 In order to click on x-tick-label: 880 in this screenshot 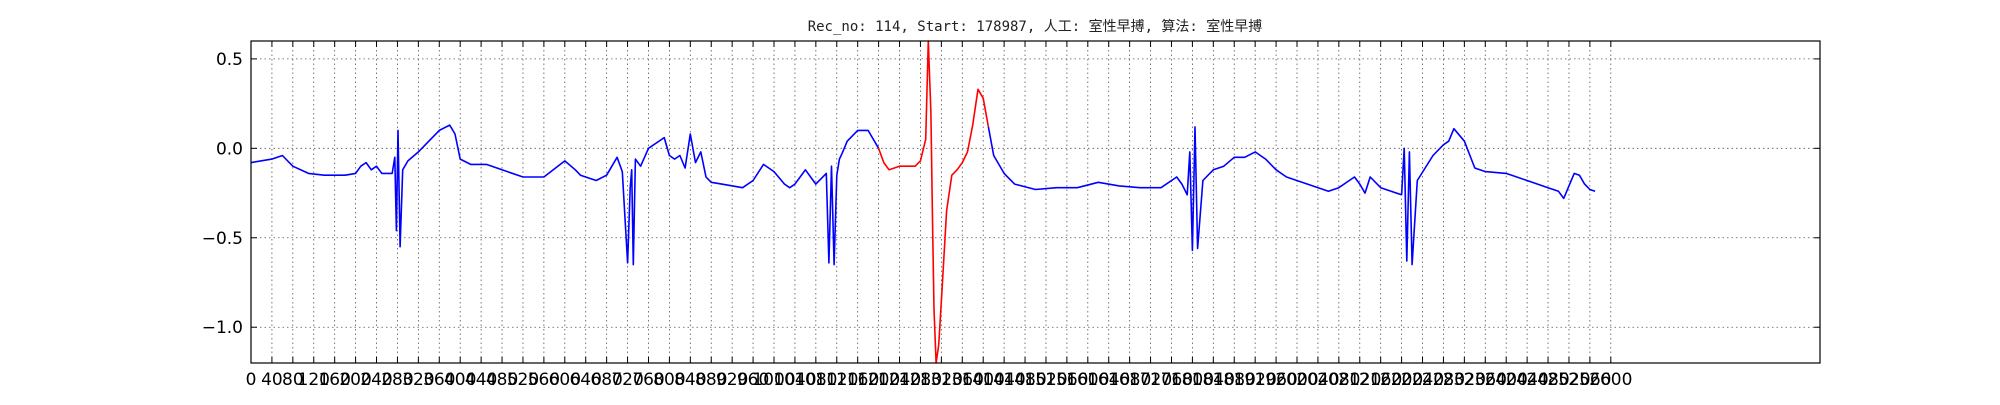, I will do `click(711, 380)`.